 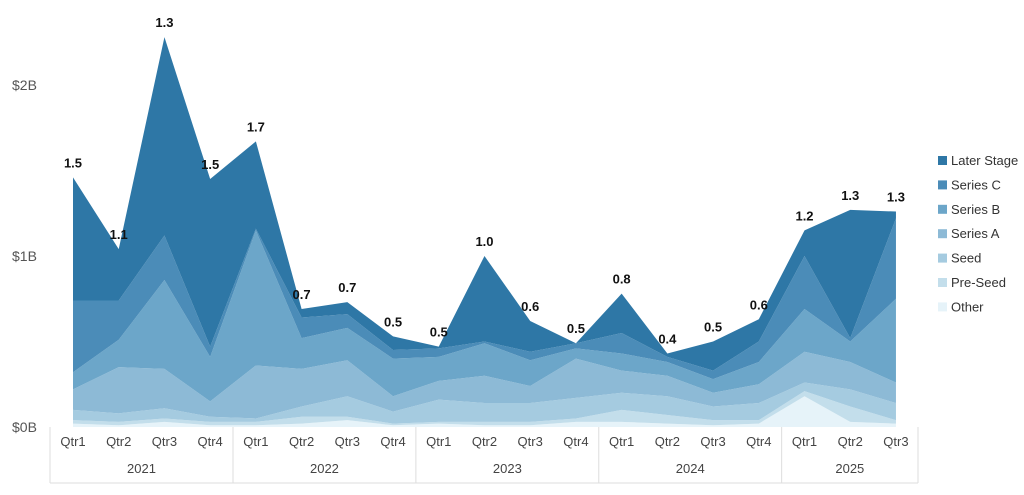 What do you see at coordinates (256, 126) in the screenshot?
I see `data-label: 1.7` at bounding box center [256, 126].